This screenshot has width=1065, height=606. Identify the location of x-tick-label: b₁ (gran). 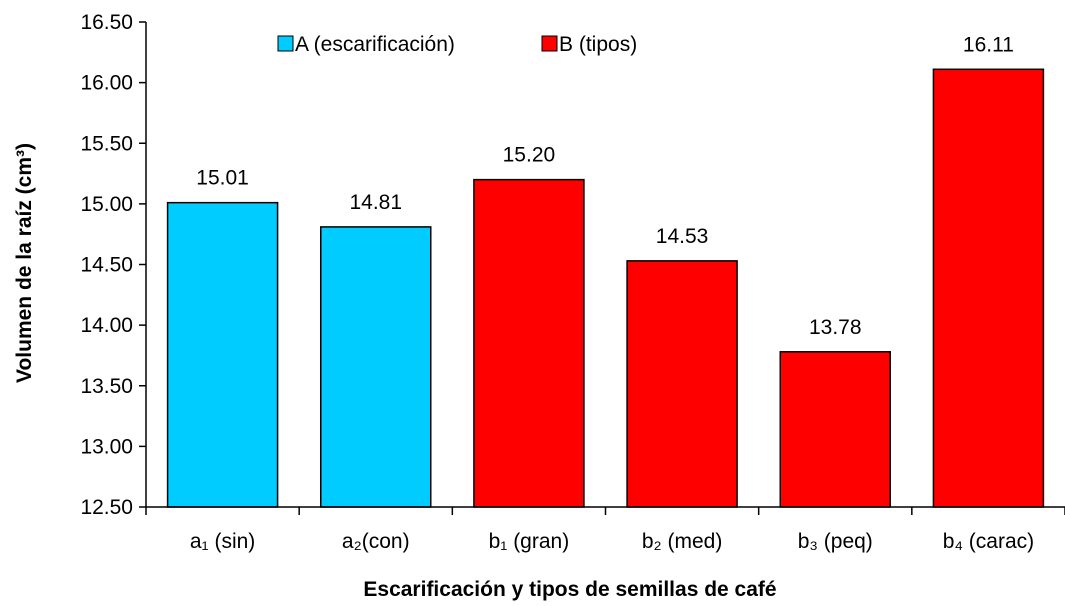
(529, 541).